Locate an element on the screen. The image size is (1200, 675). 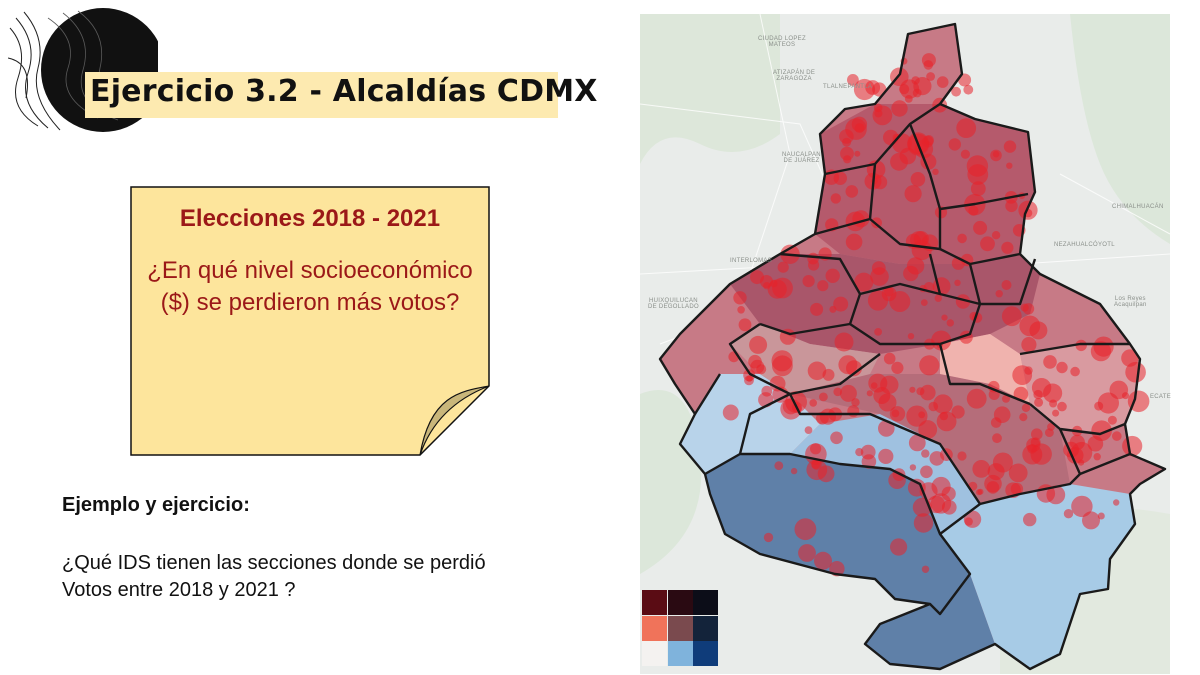
map-label-ecatepec: ECATE is located at coordinates (1161, 397).